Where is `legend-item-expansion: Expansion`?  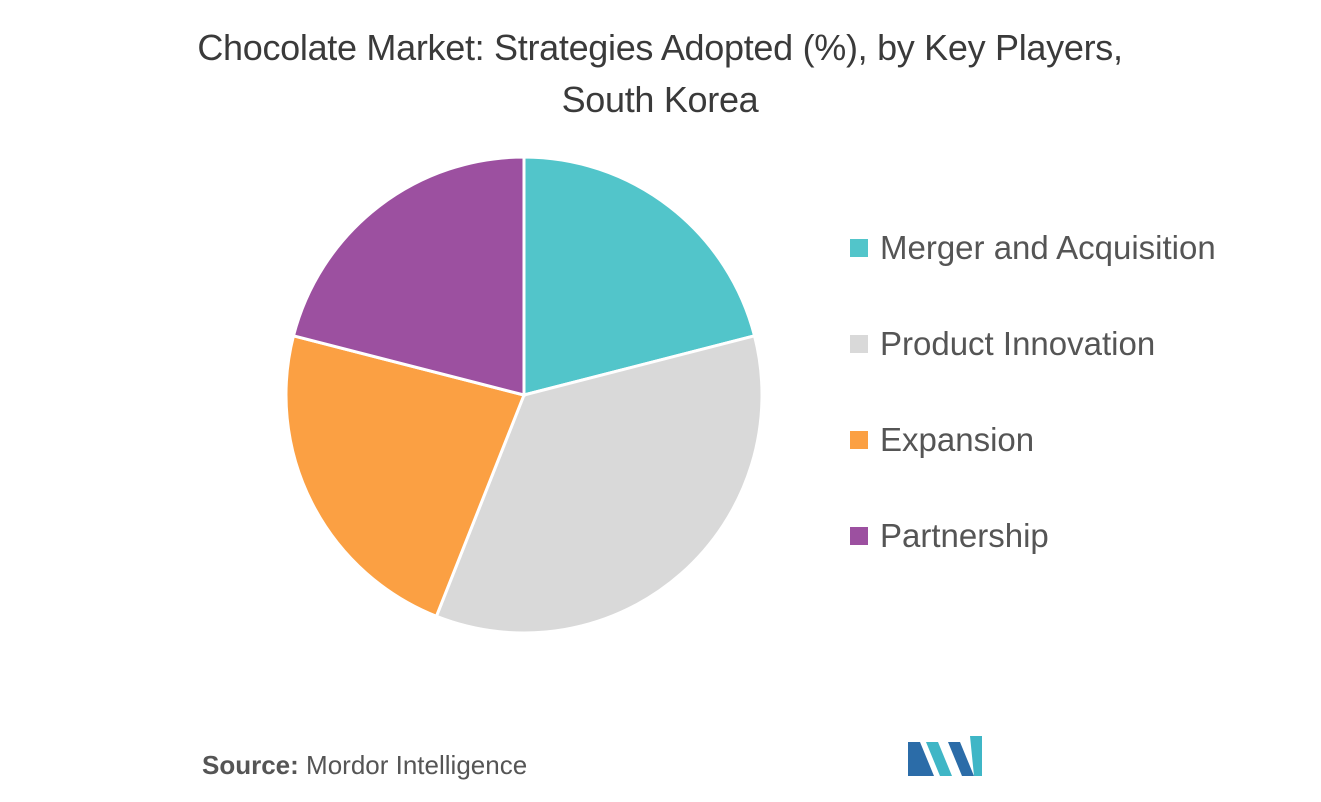 legend-item-expansion: Expansion is located at coordinates (1033, 440).